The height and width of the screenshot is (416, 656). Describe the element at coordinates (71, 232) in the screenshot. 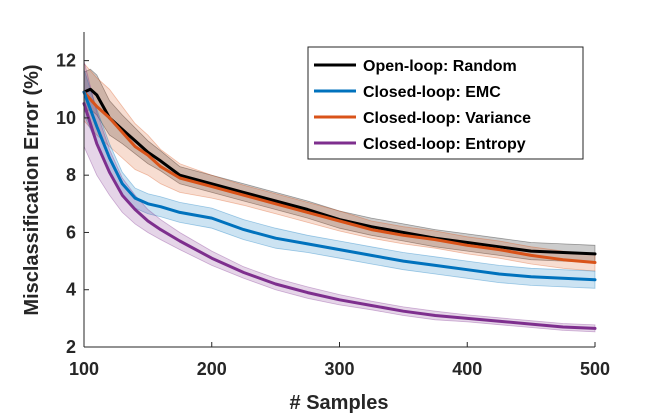

I see `y-tick-label: 6` at that location.